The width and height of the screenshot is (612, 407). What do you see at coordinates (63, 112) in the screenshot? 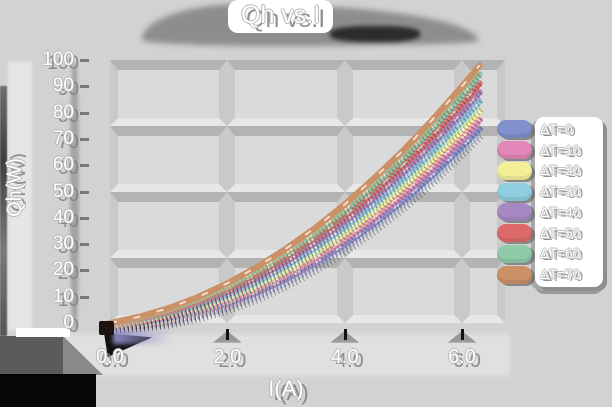
I see `y-tick-label: 80` at bounding box center [63, 112].